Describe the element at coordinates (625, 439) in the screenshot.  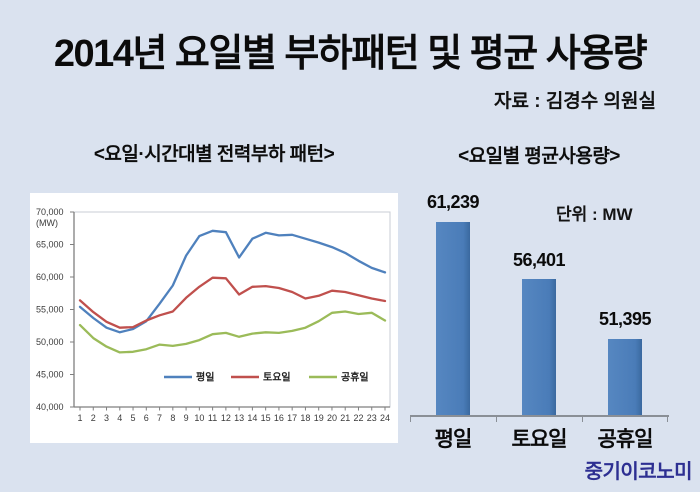
I see `bar-category-label-2: 공휴일` at that location.